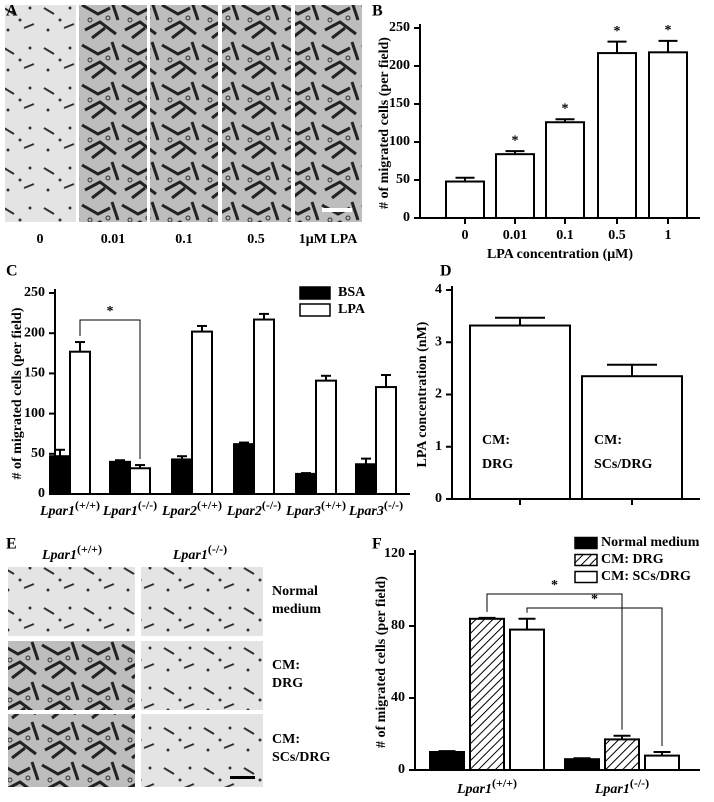 The width and height of the screenshot is (714, 802). Describe the element at coordinates (398, 625) in the screenshot. I see `y-tick-label: 80` at that location.